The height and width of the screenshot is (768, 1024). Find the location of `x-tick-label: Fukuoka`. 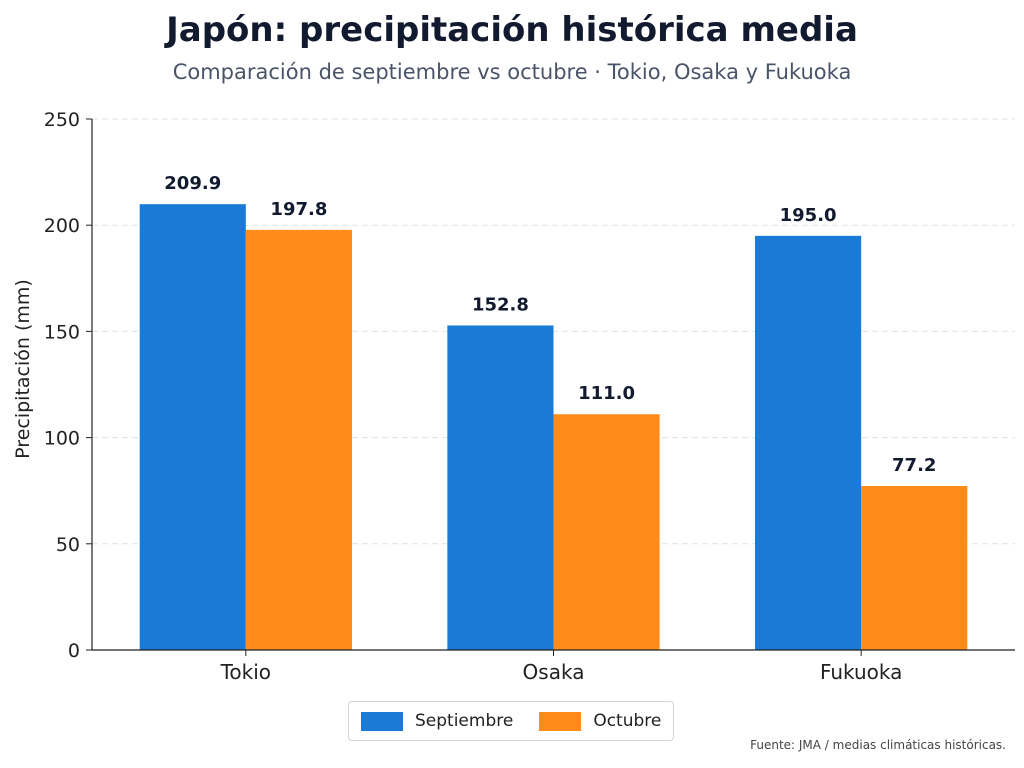

x-tick-label: Fukuoka is located at coordinates (861, 672).